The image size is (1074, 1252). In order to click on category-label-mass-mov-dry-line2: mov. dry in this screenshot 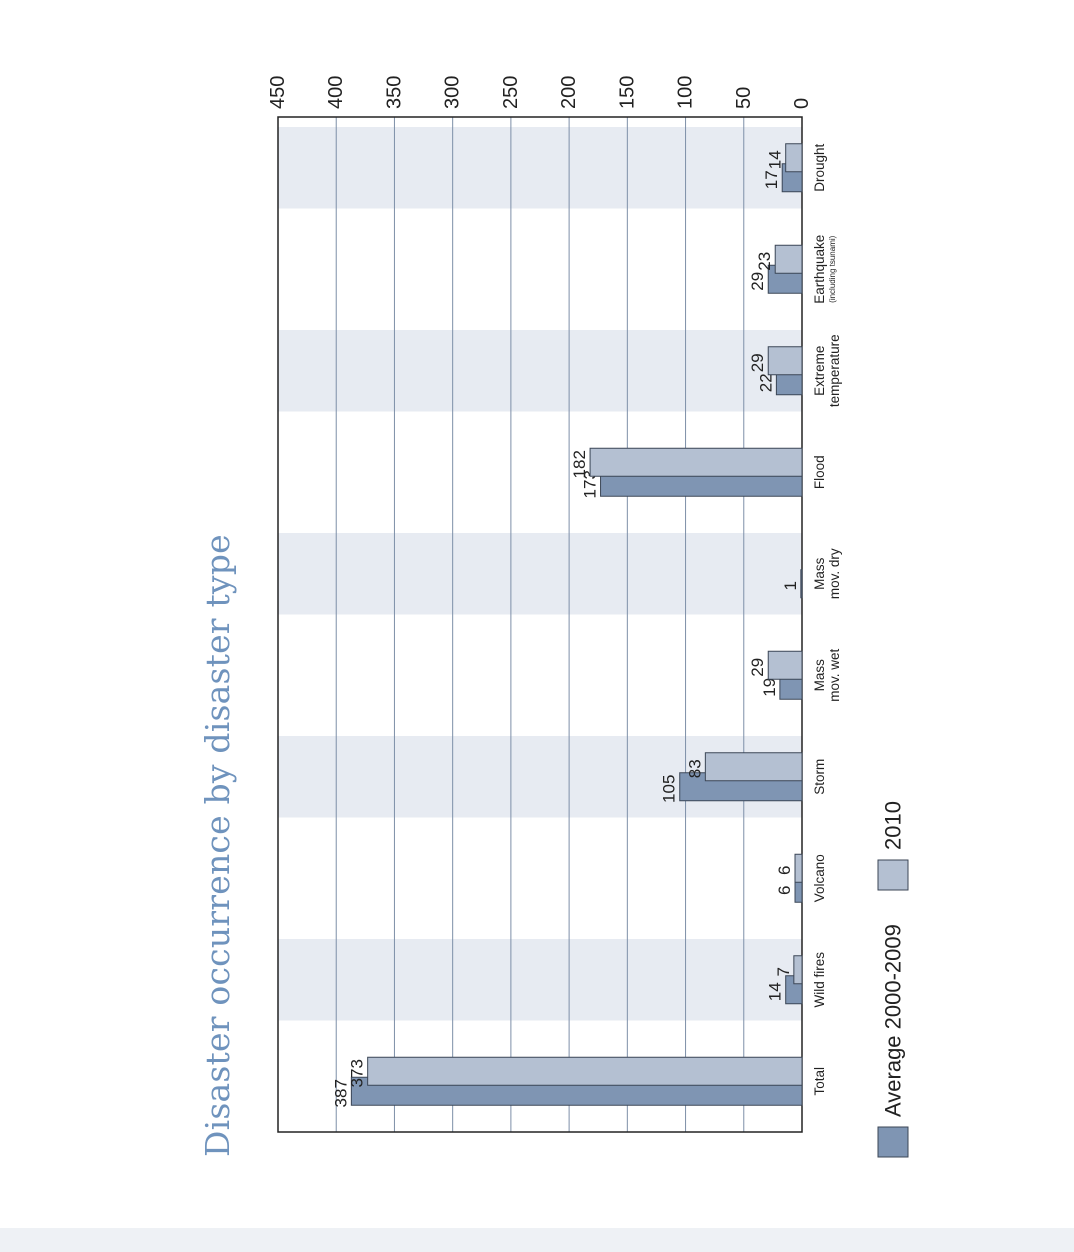, I will do `click(834, 573)`.